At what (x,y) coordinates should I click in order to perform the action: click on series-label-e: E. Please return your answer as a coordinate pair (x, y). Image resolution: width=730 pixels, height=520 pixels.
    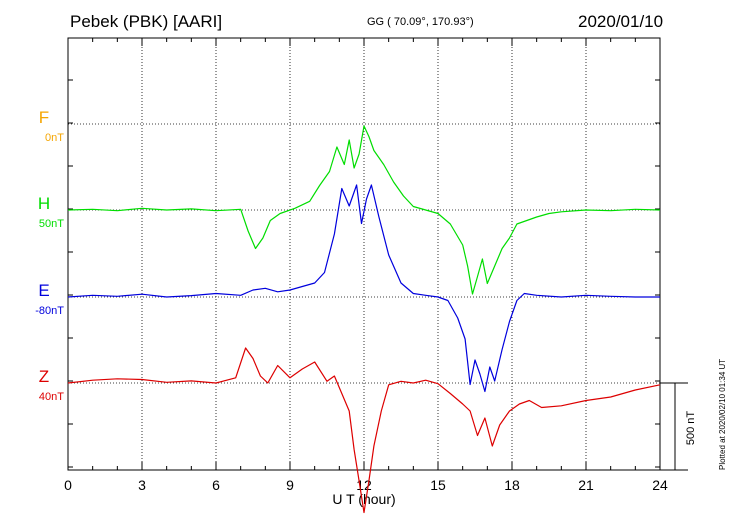
    Looking at the image, I should click on (43, 290).